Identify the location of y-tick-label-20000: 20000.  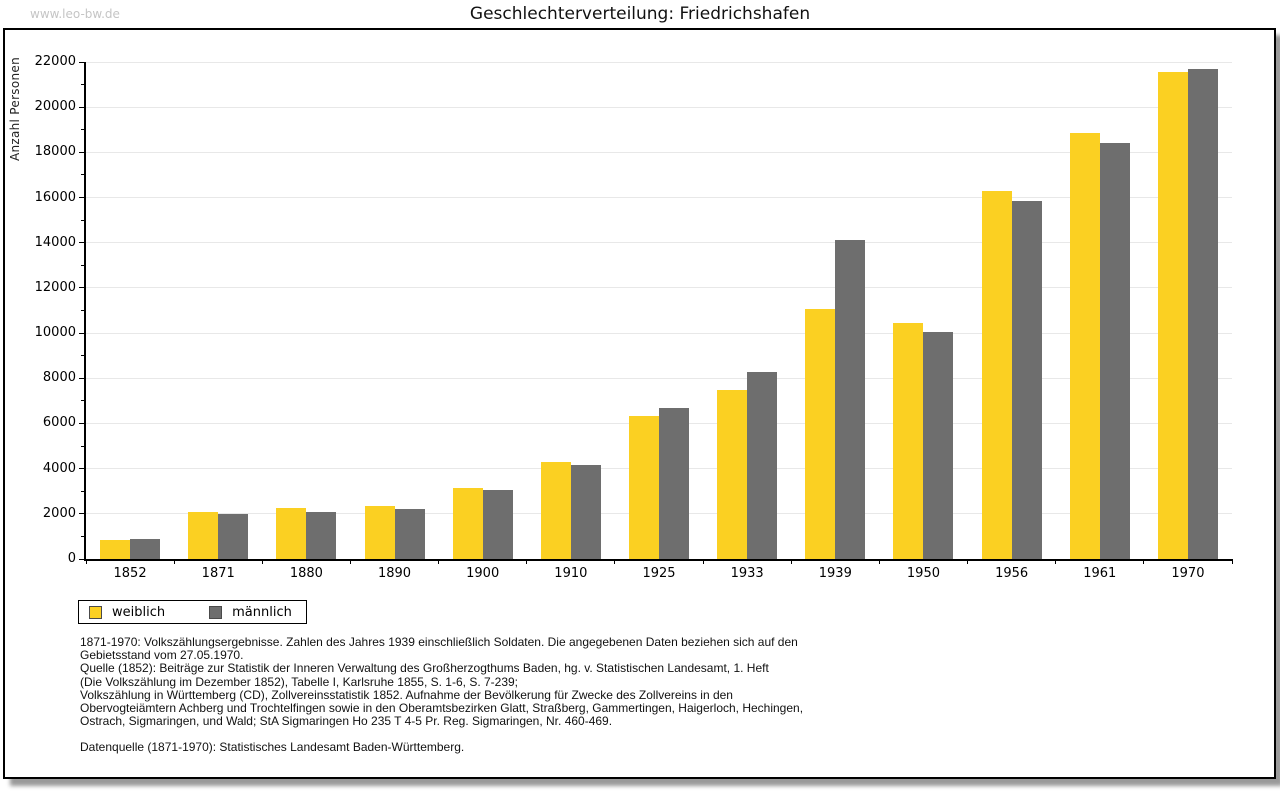
(55, 107).